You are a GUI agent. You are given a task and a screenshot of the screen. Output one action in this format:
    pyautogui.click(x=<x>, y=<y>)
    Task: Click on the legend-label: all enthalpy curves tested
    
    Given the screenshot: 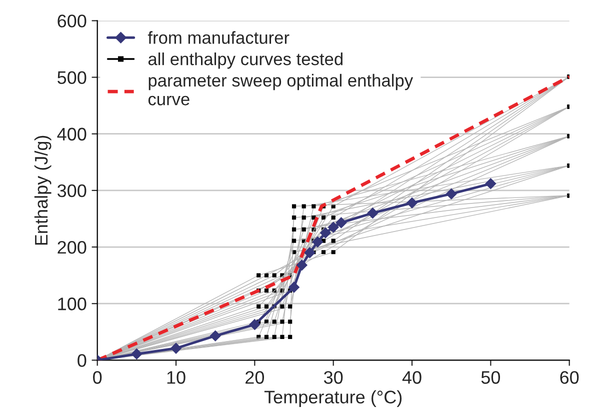 What is the action you would take?
    pyautogui.click(x=245, y=60)
    